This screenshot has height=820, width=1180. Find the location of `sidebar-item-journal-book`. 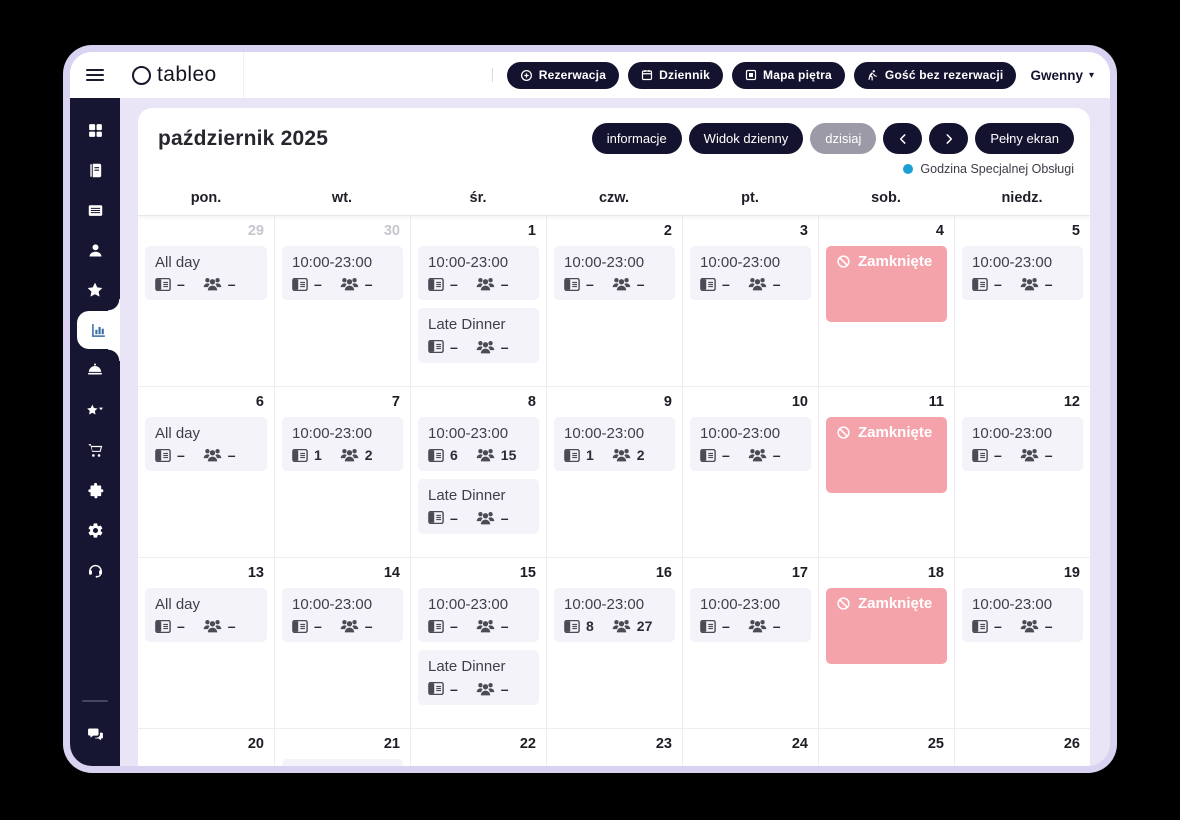

sidebar-item-journal-book is located at coordinates (95, 170).